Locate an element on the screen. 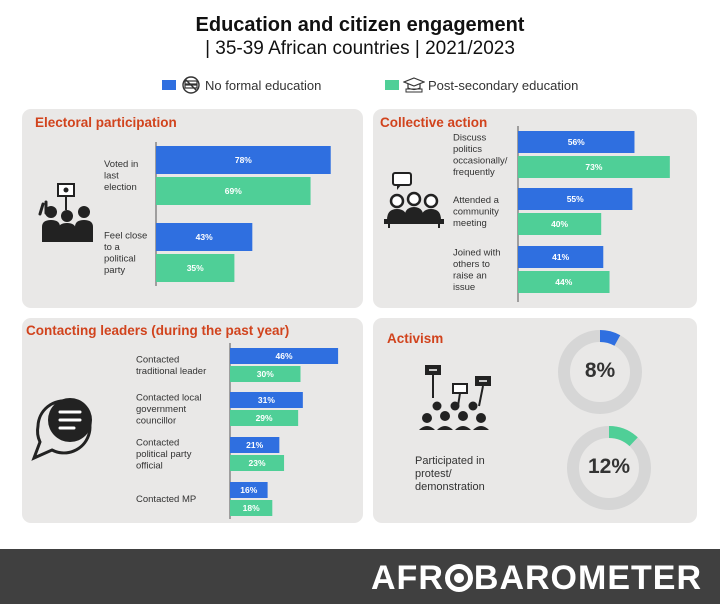 This screenshot has width=720, height=604. legend-no-formal: No formal education is located at coordinates (241, 85).